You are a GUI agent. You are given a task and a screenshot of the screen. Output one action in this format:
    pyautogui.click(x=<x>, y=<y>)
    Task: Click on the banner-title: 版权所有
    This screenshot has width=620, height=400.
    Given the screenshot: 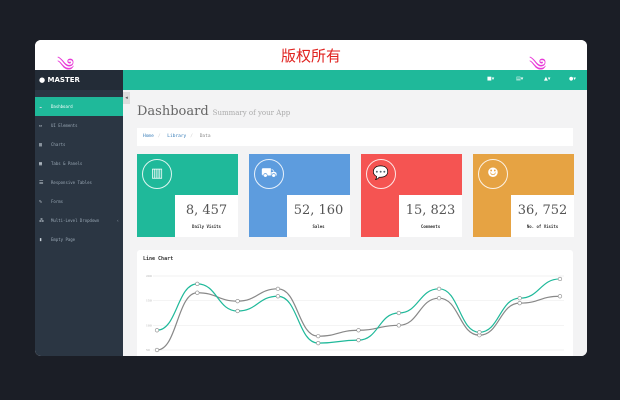 What is the action you would take?
    pyautogui.click(x=310, y=56)
    